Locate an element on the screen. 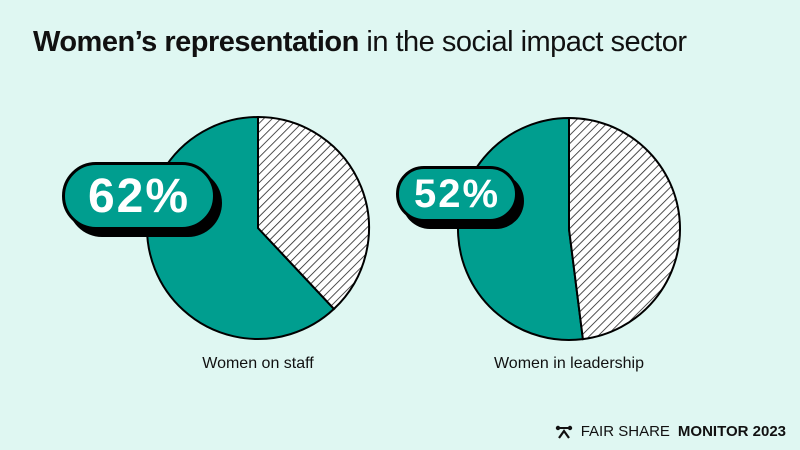 The image size is (800, 450). brand-logo: FAIR SHARE MONITOR 2023 is located at coordinates (670, 431).